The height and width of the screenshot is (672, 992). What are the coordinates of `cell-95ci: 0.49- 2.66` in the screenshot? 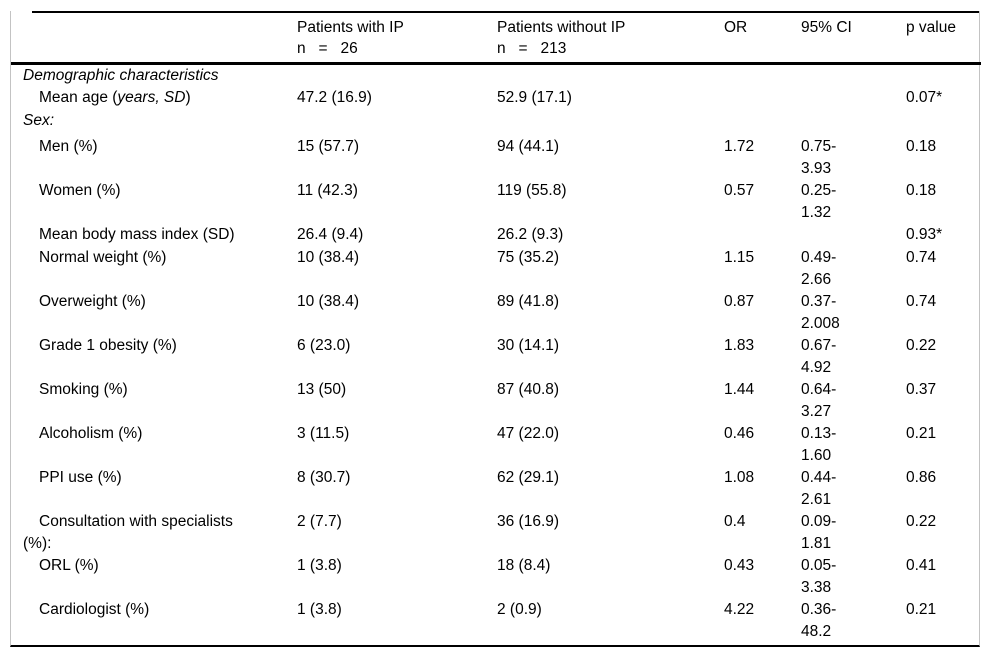 It's located at (819, 268).